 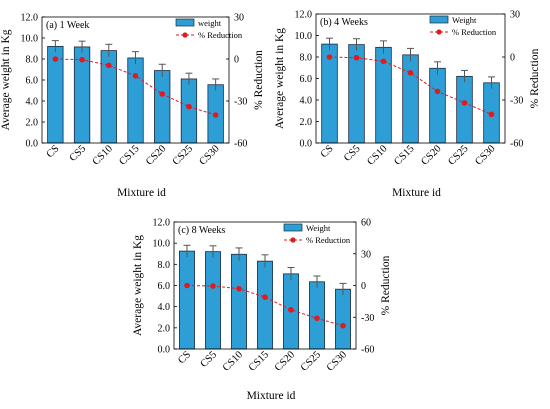 What do you see at coordinates (201, 230) in the screenshot?
I see `panel-label: (c) 8 Weeks` at bounding box center [201, 230].